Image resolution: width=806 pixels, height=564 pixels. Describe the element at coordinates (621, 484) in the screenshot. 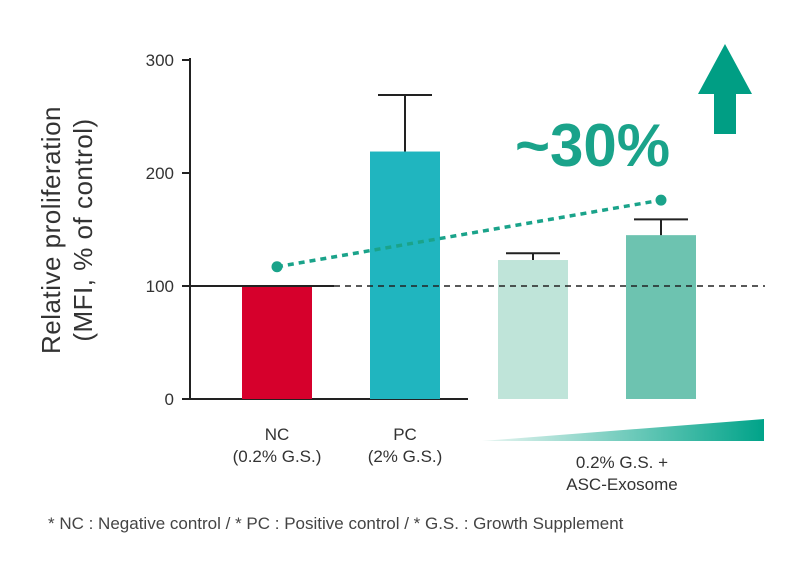

I see `group-label-line-2: ASC-Exosome` at that location.